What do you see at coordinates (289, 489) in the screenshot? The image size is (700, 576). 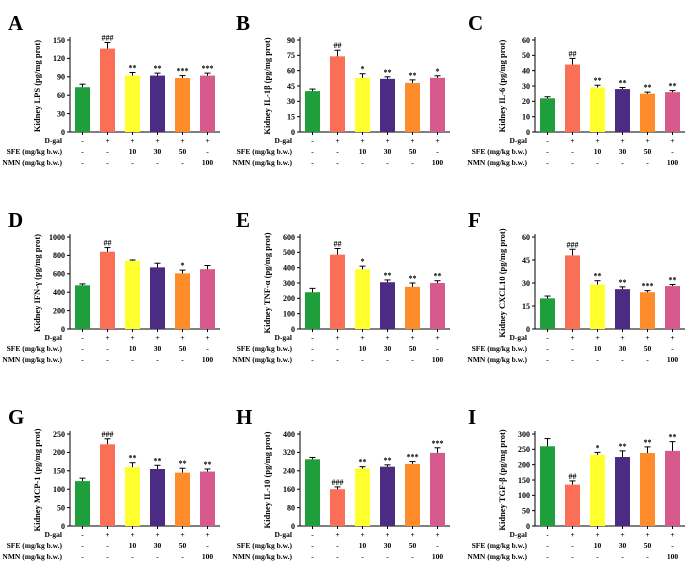 I see `y-tick-label: 160` at bounding box center [289, 489].